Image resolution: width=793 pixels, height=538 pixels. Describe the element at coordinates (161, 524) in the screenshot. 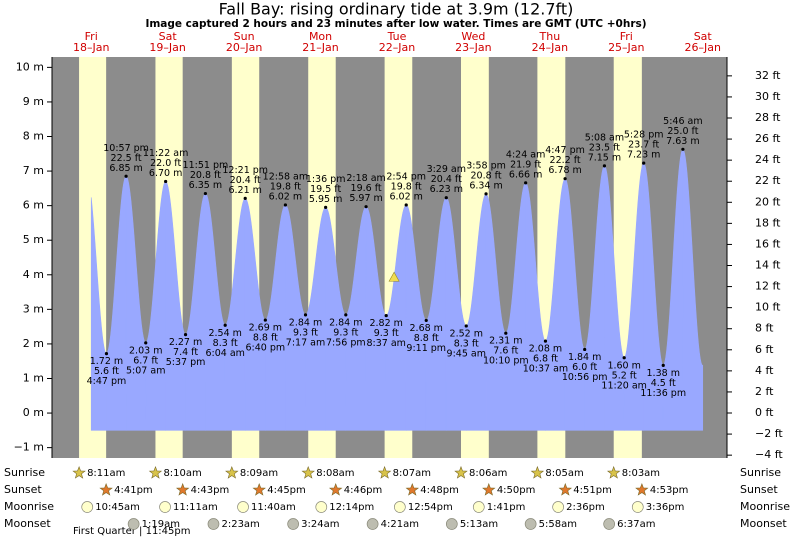

I see `almanac-time: 1:19am` at that location.